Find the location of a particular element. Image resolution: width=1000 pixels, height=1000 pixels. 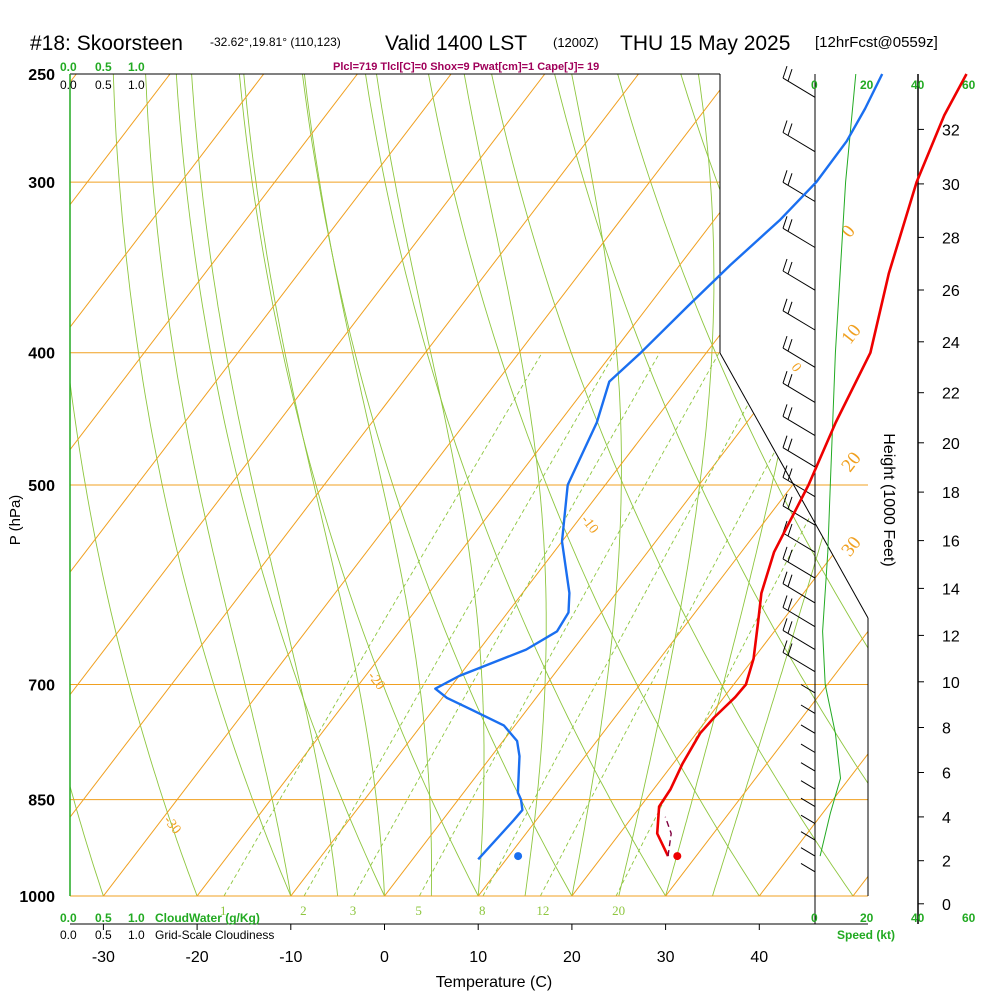

surface-dewpoint-point is located at coordinates (518, 856).